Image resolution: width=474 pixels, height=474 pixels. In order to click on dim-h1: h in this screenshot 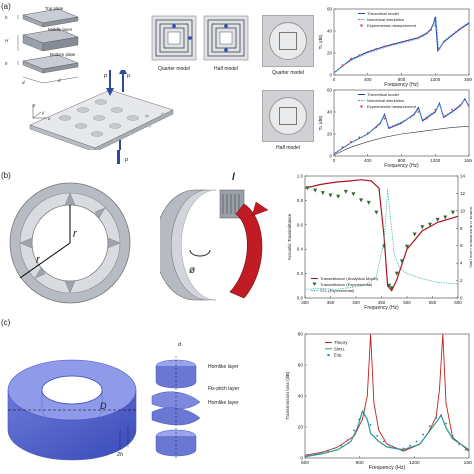, I will do `click(6, 17)`.